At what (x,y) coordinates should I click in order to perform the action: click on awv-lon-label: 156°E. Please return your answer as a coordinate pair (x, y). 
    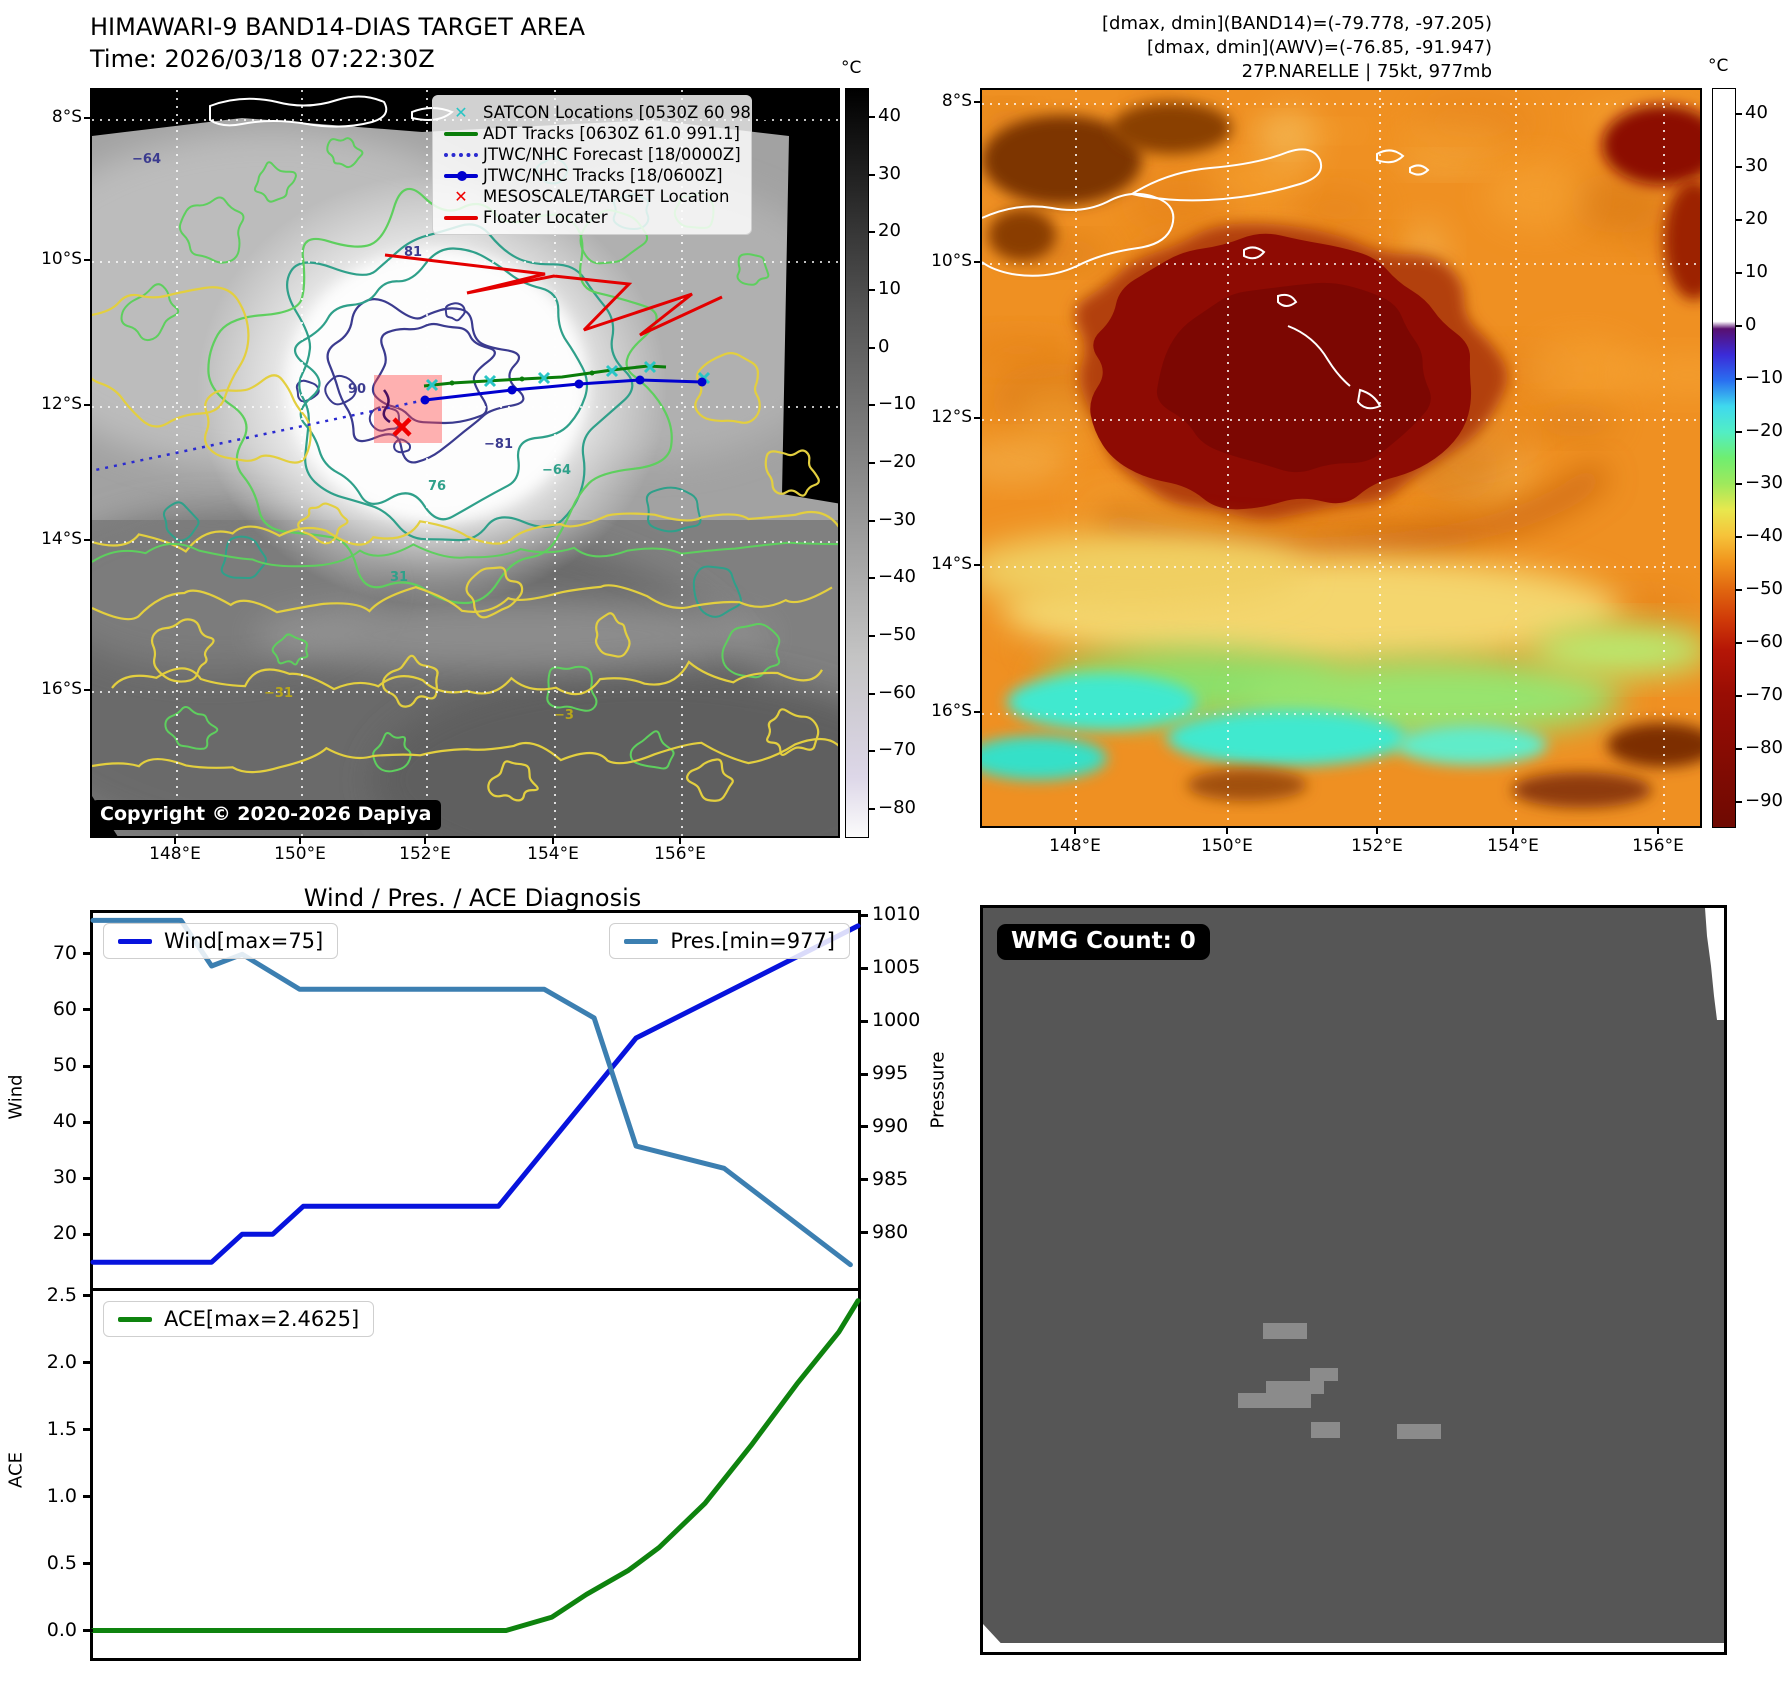
    Looking at the image, I should click on (1658, 846).